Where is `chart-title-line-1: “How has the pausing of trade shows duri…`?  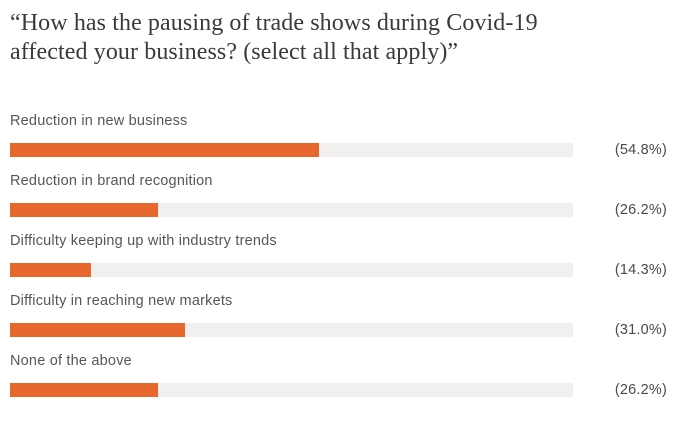 chart-title-line-1: “How has the pausing of trade shows duri… is located at coordinates (274, 23).